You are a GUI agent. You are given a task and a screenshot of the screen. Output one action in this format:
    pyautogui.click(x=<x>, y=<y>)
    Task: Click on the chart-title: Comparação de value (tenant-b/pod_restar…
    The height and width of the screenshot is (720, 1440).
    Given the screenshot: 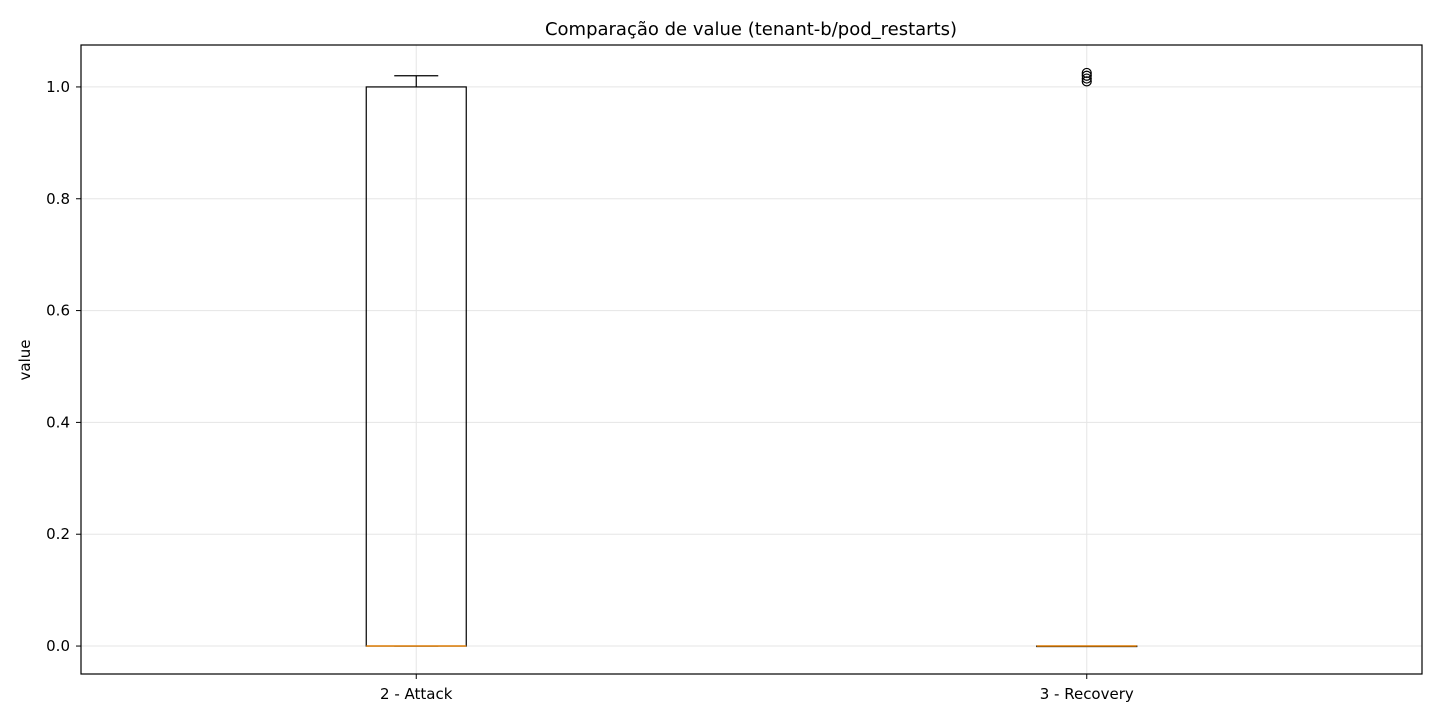 What is the action you would take?
    pyautogui.click(x=751, y=29)
    